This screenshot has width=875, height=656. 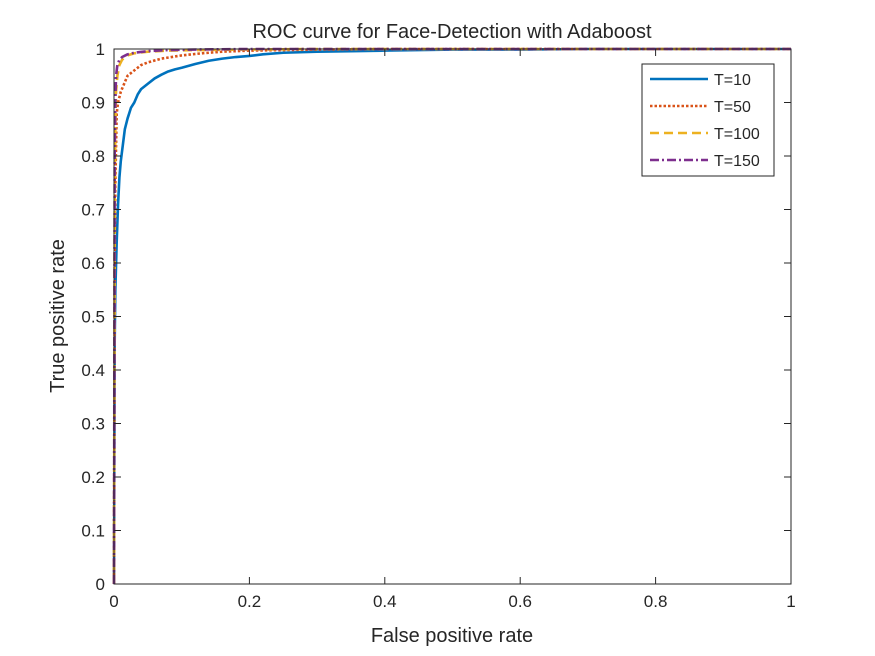 What do you see at coordinates (385, 601) in the screenshot?
I see `x-tick-label: 0.4` at bounding box center [385, 601].